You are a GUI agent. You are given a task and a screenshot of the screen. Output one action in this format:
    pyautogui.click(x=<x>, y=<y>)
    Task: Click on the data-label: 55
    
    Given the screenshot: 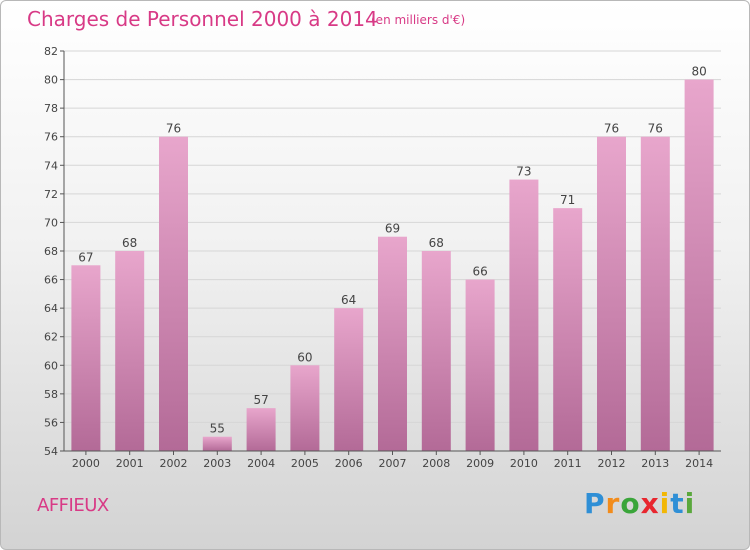 What is the action you would take?
    pyautogui.click(x=217, y=429)
    